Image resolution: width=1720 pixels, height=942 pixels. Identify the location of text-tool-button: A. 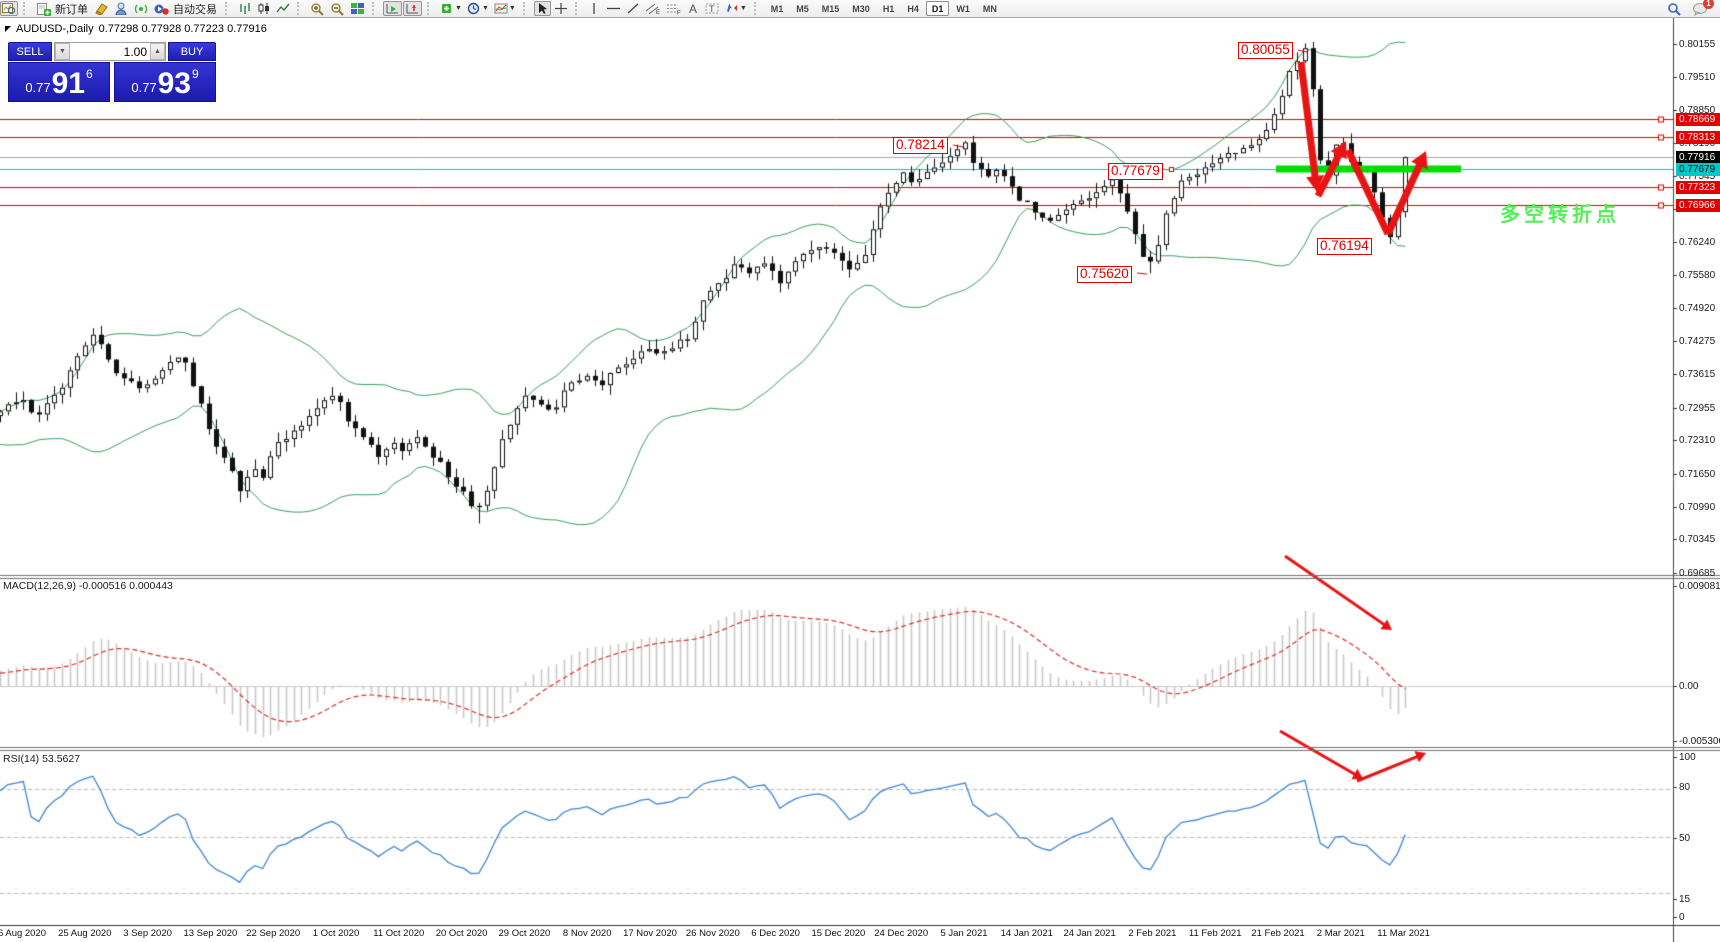
(693, 8).